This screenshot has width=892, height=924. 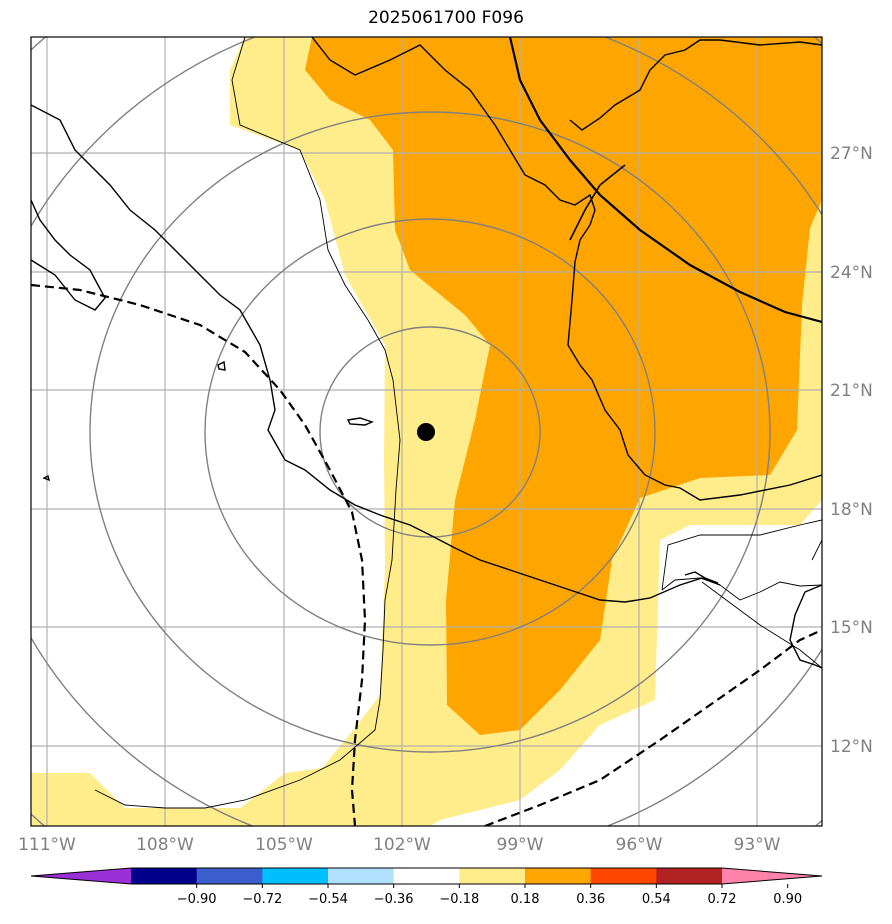 I want to click on colorbar-label: −0.36, so click(x=394, y=899).